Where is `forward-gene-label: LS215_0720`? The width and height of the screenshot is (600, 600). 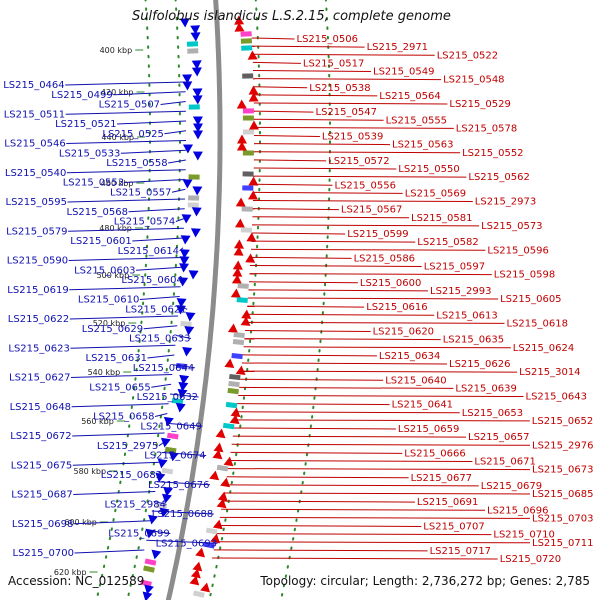
forward-gene-label: LS215_0720 is located at coordinates (530, 559).